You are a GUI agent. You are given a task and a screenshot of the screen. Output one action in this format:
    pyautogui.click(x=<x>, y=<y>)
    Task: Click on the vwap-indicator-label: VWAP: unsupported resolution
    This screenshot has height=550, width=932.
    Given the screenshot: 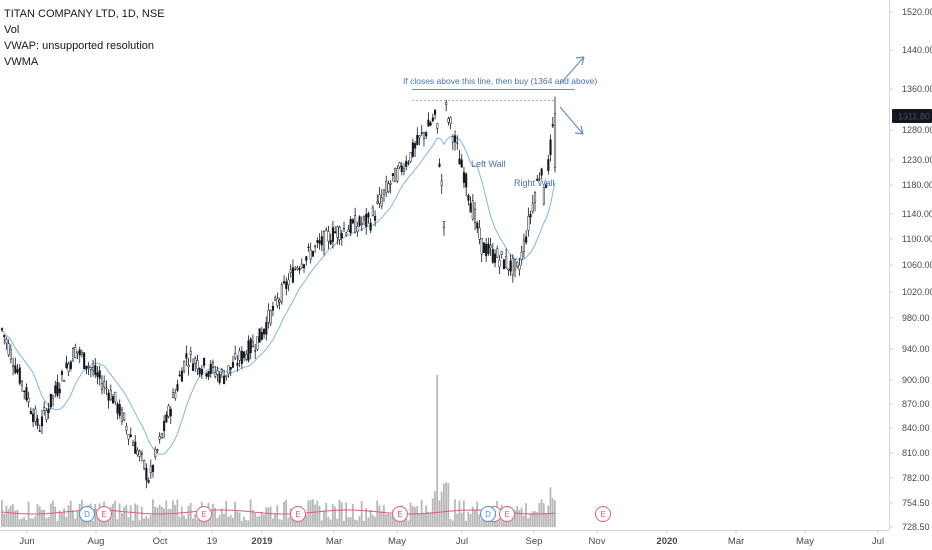 What is the action you would take?
    pyautogui.click(x=79, y=46)
    